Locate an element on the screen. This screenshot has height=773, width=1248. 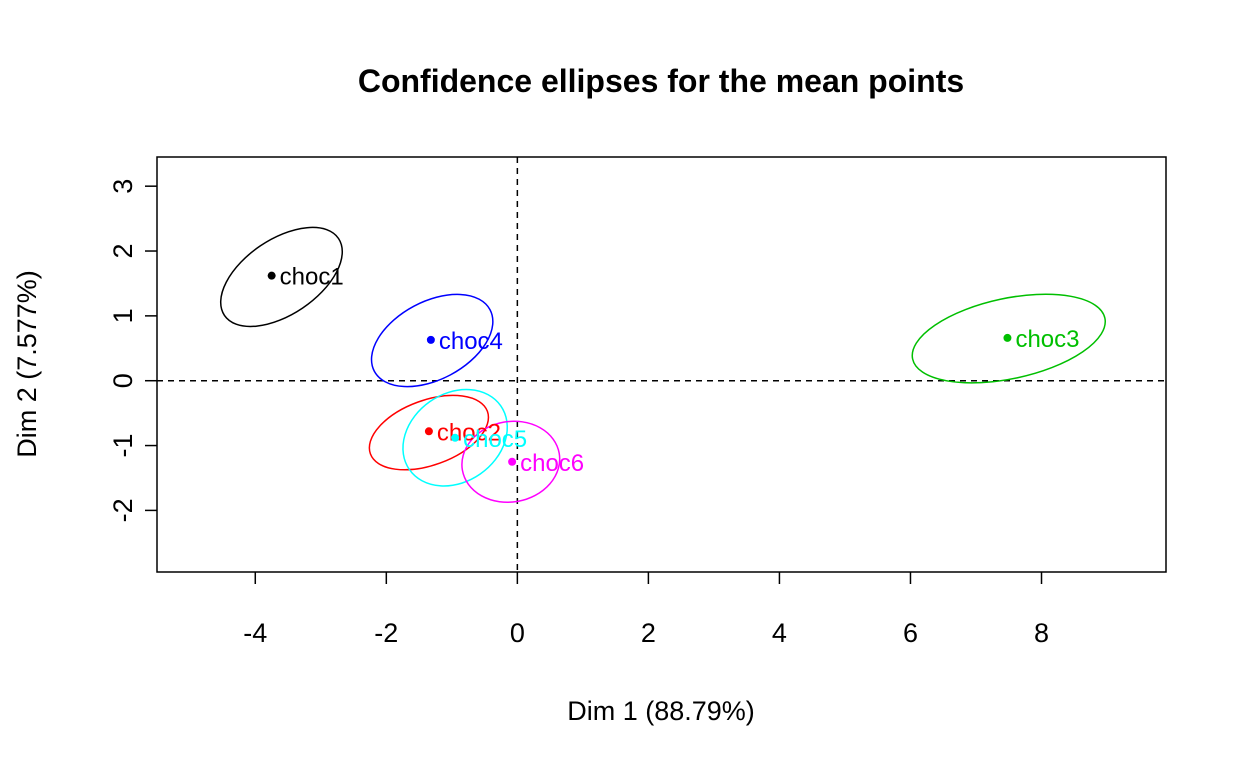
point-label-choc2: choc2 is located at coordinates (469, 432).